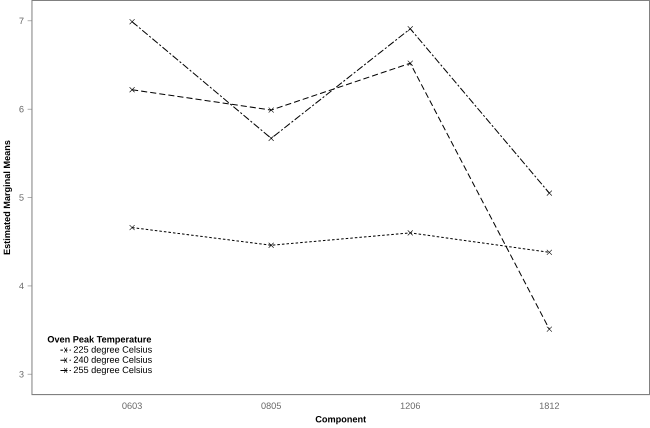 This screenshot has width=650, height=428. I want to click on y-tick-label: 5, so click(21, 197).